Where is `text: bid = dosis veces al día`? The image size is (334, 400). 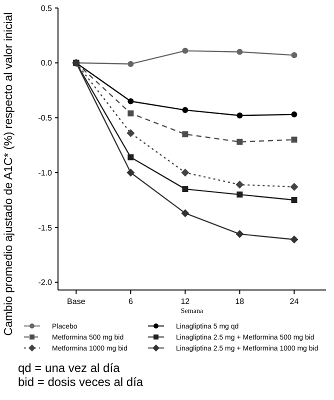 text: bid = dosis veces al día is located at coordinates (81, 382).